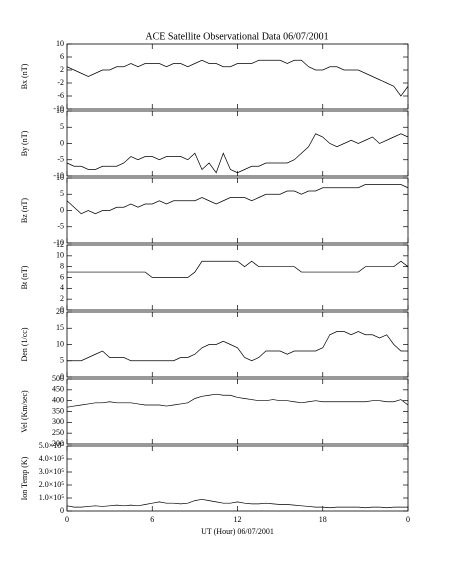  Describe the element at coordinates (60, 95) in the screenshot. I see `y-tick-label: -6` at that location.